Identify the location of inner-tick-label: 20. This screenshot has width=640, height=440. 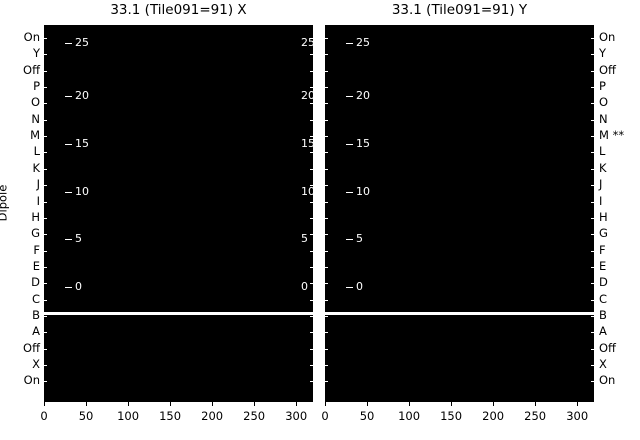
(358, 95).